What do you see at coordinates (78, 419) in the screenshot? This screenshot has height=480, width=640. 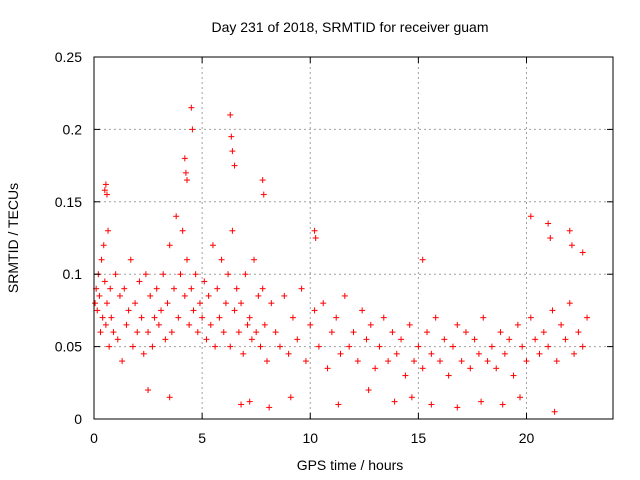 I see `y-tick-label: 0` at bounding box center [78, 419].